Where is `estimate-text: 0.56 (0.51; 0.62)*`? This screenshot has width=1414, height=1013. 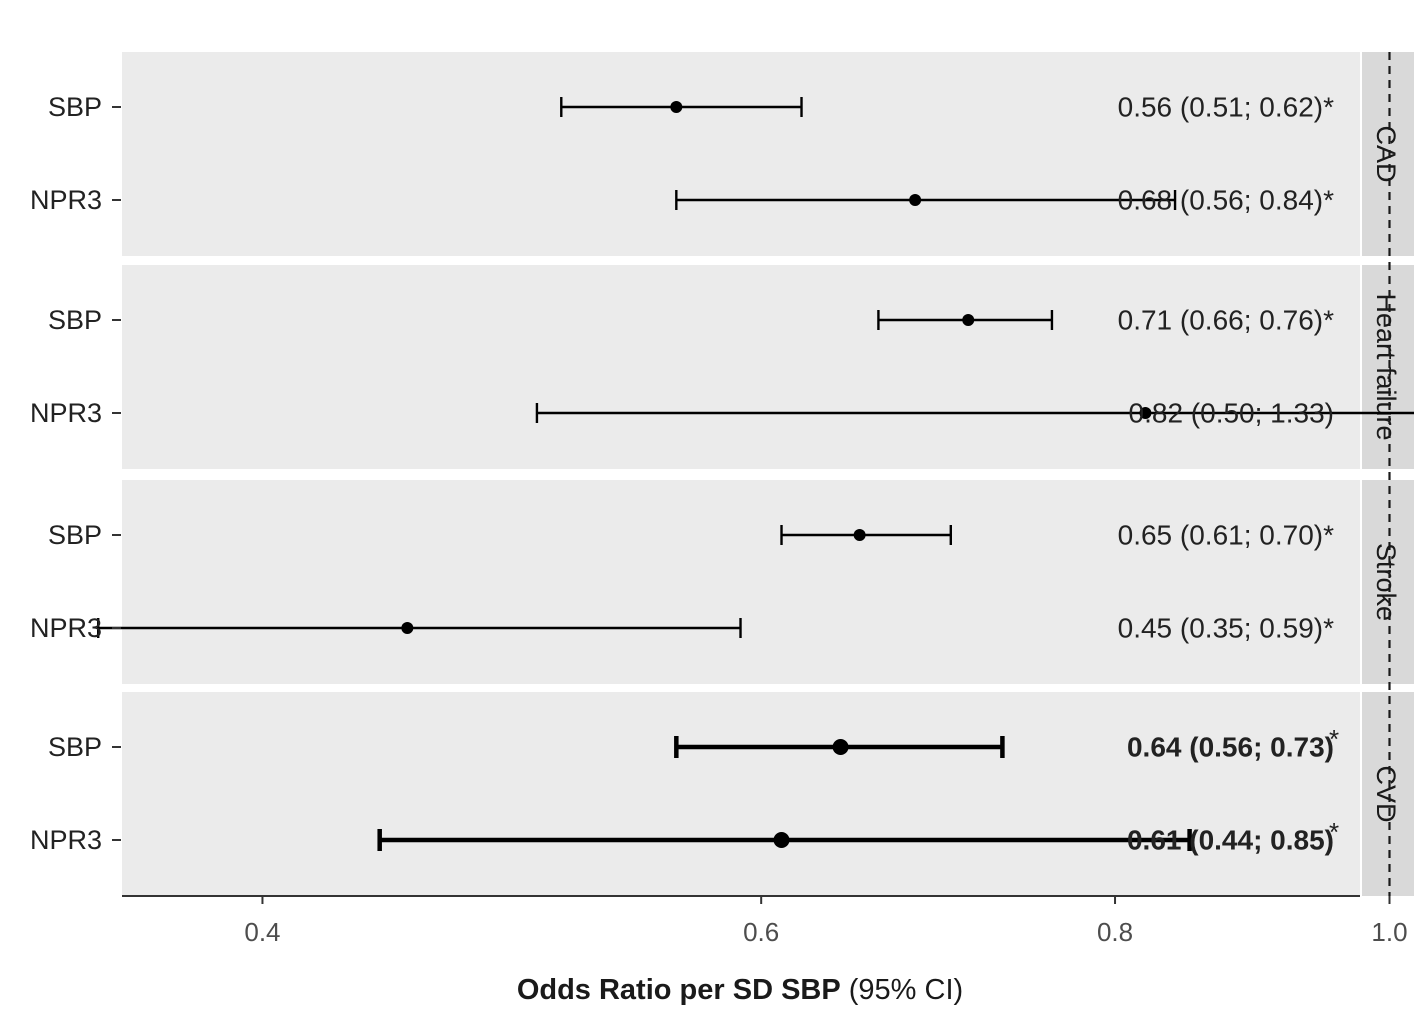 estimate-text: 0.56 (0.51; 0.62)* is located at coordinates (1226, 107).